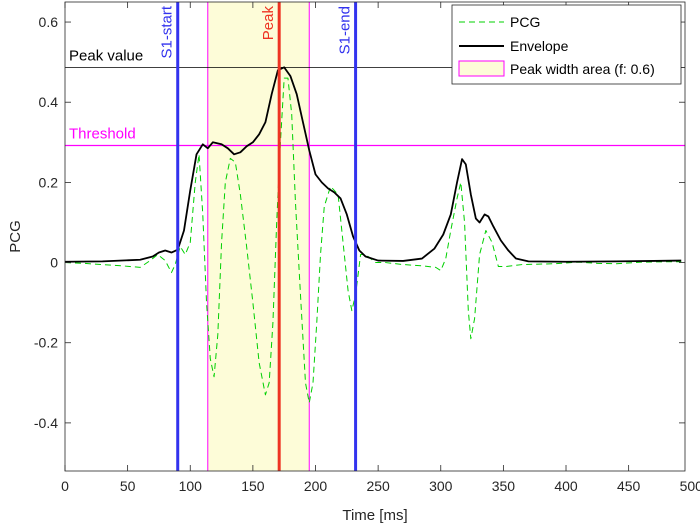 This screenshot has height=525, width=700. What do you see at coordinates (46, 343) in the screenshot?
I see `y-tick-label: -0.2` at bounding box center [46, 343].